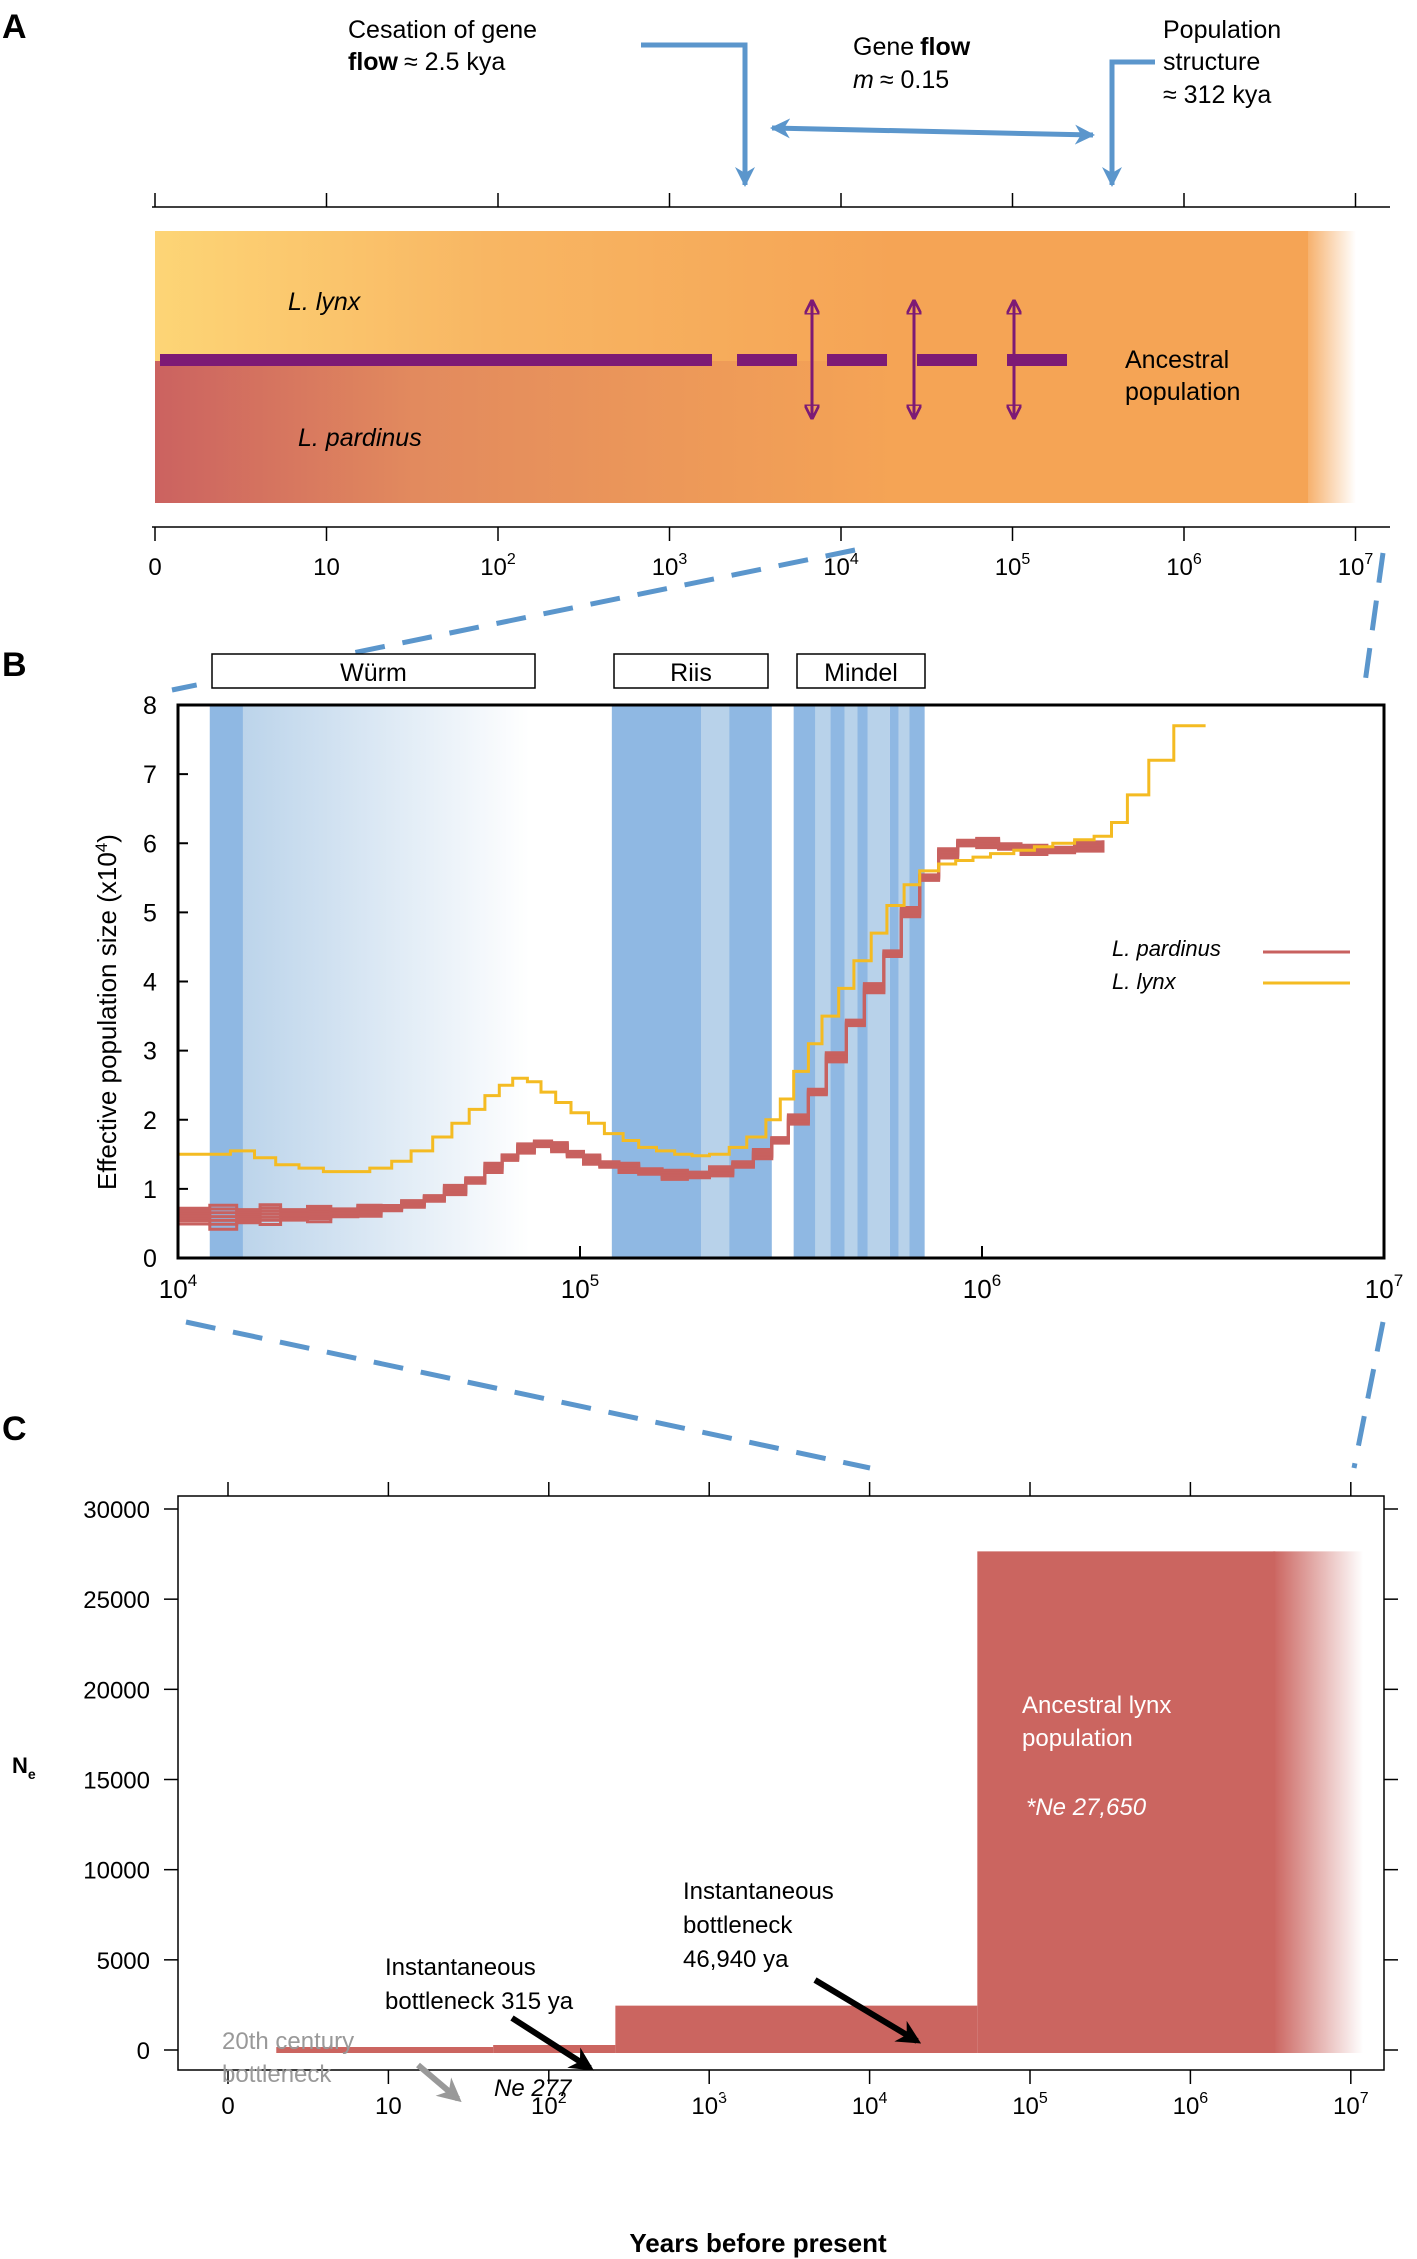 The height and width of the screenshot is (2259, 1417). What do you see at coordinates (755, 534) in the screenshot?
I see `panel-a-bottom-ticks` at bounding box center [755, 534].